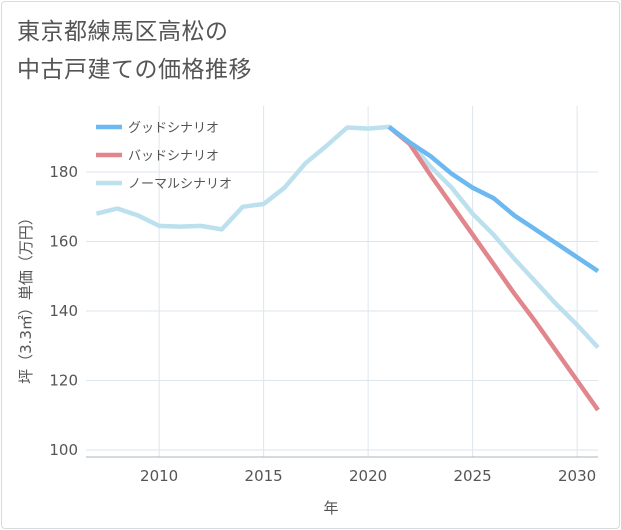 The height and width of the screenshot is (530, 621). I want to click on y-tick-label-1: 120, so click(63, 381).